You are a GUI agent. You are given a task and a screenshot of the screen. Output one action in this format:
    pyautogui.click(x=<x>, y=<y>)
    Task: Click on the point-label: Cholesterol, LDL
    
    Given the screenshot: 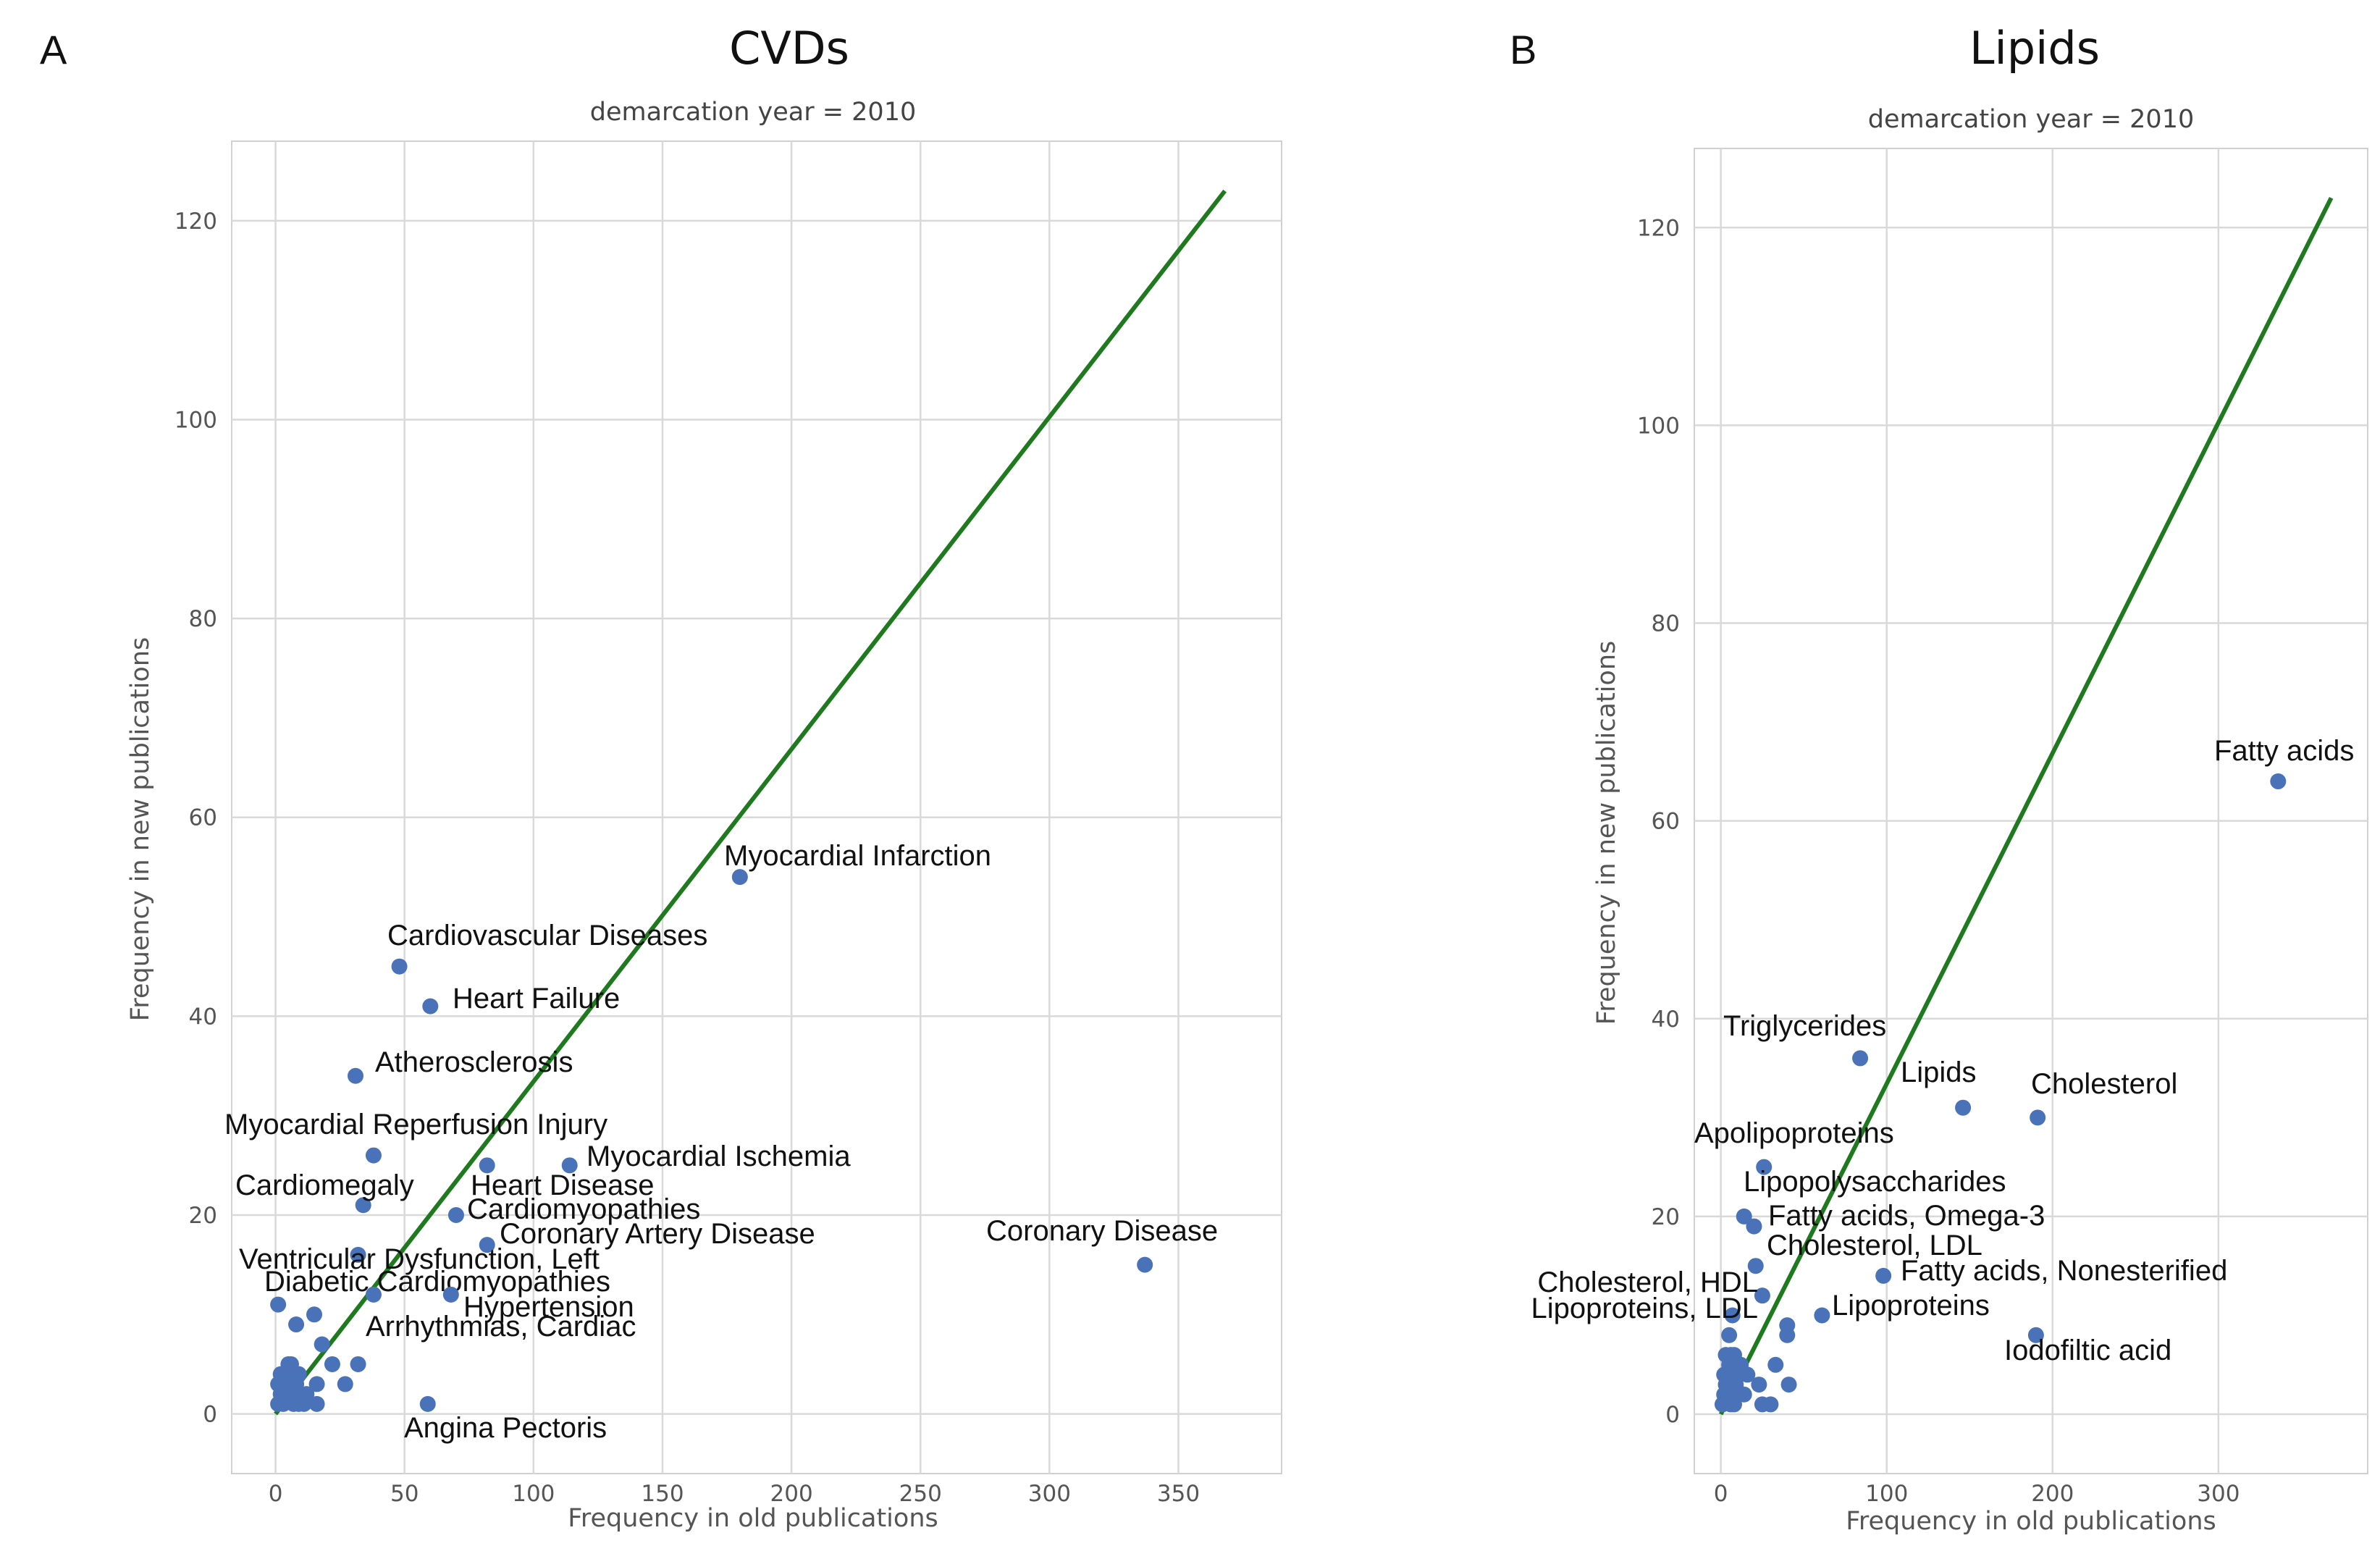 What is the action you would take?
    pyautogui.click(x=1874, y=1245)
    